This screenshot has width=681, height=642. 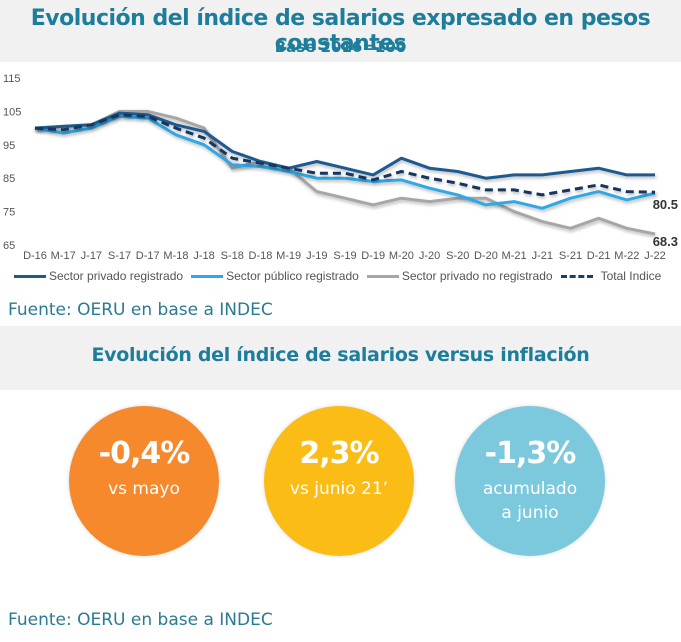 What do you see at coordinates (12, 79) in the screenshot?
I see `y-tick-label: 115` at bounding box center [12, 79].